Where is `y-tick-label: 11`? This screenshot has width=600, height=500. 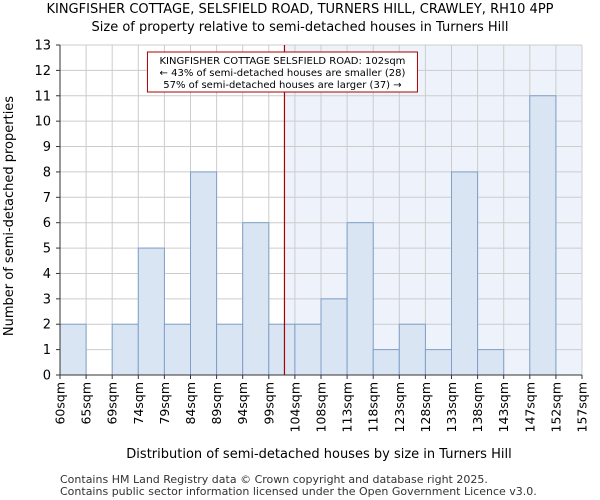 y-tick-label: 11 is located at coordinates (42, 96).